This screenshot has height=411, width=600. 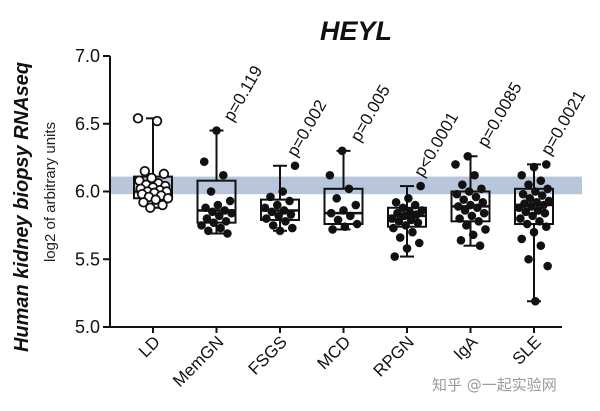 What do you see at coordinates (527, 350) in the screenshot?
I see `x-tick-label: SLE` at bounding box center [527, 350].